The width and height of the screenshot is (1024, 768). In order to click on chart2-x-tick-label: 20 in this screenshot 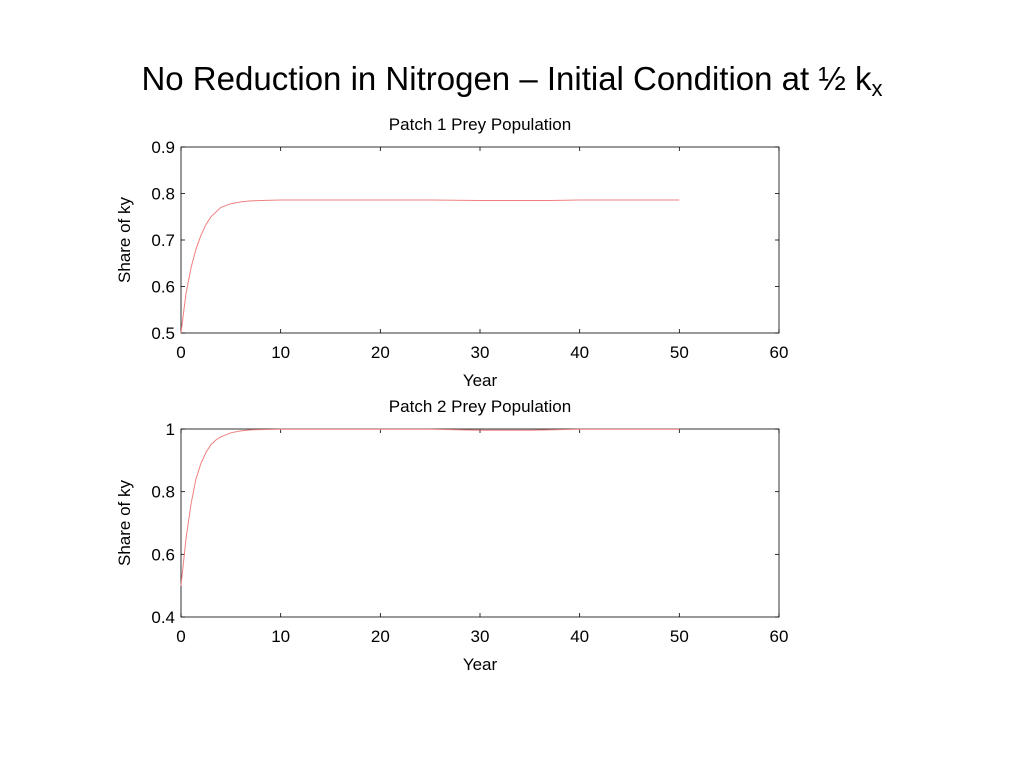, I will do `click(380, 636)`.